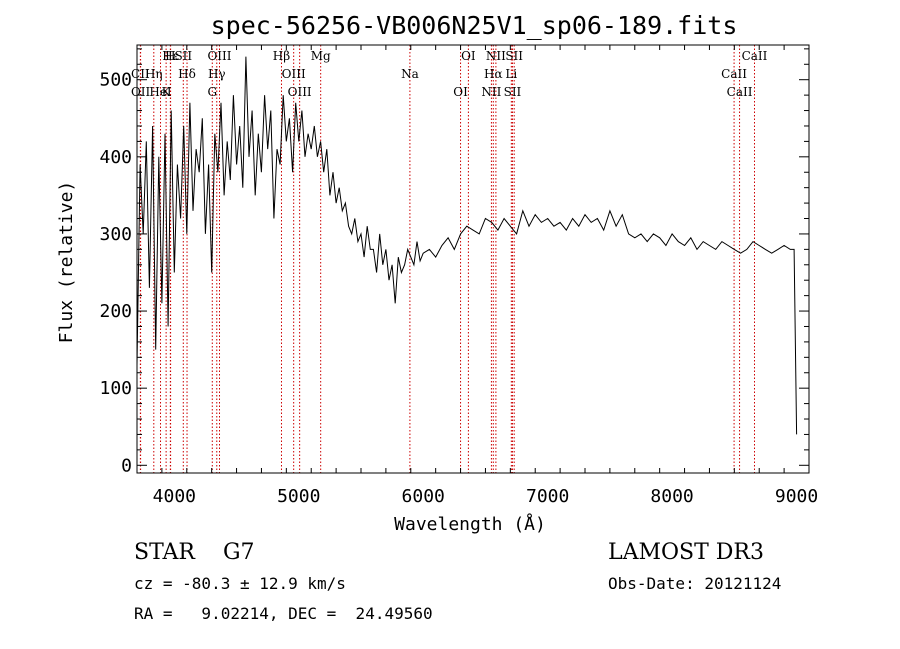 This screenshot has height=649, width=900. Describe the element at coordinates (486, 496) in the screenshot. I see `x-tick-labels: 4000 5000 6000 7000 8000 9000` at that location.